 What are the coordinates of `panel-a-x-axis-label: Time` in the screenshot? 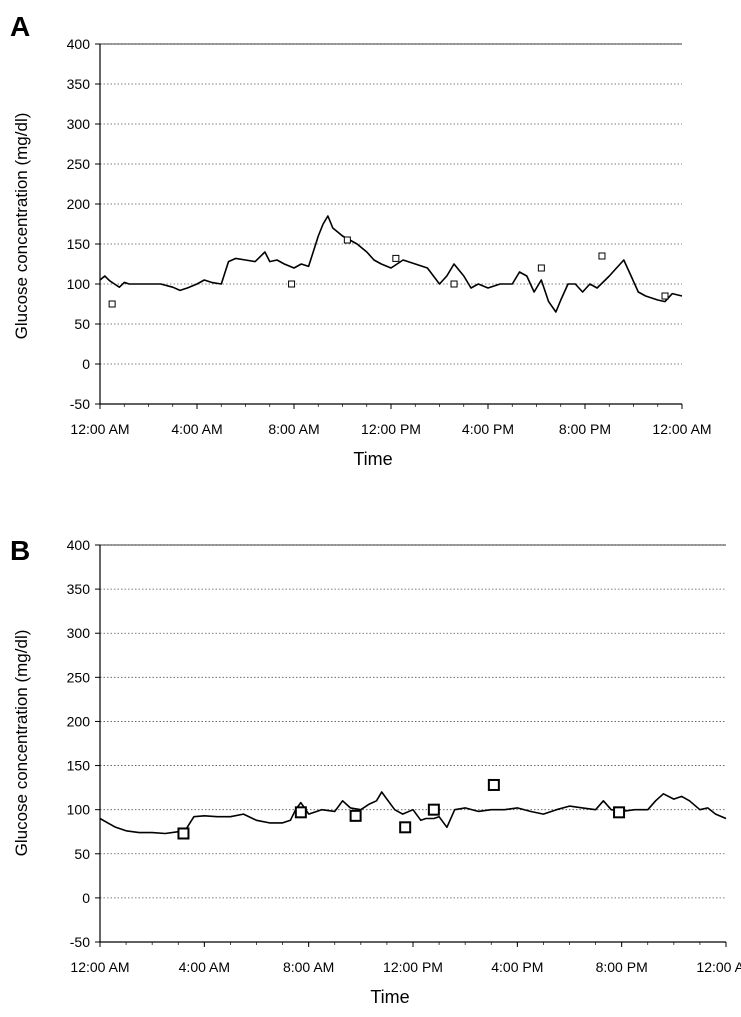 It's located at (372, 459).